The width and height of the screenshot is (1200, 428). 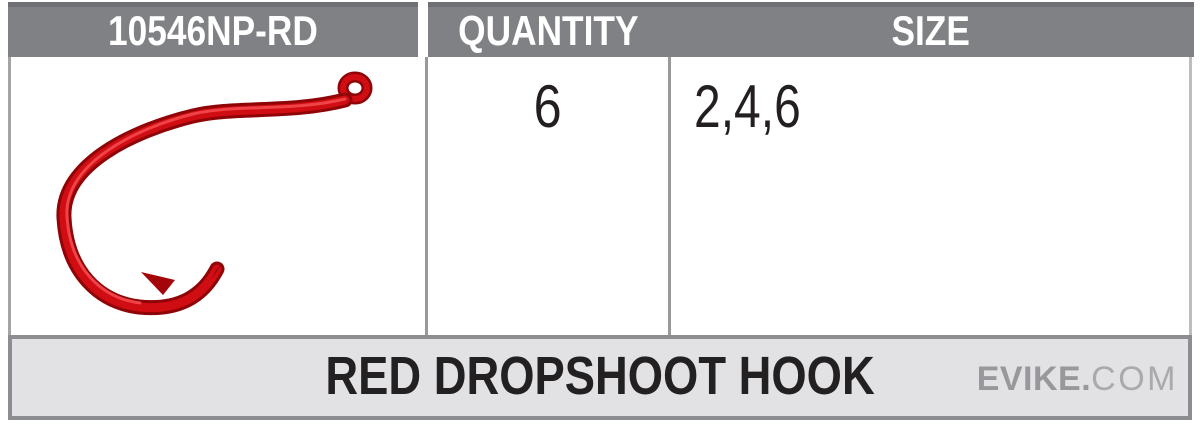 I want to click on header-cell-quantity: QUANTITY, so click(x=548, y=32).